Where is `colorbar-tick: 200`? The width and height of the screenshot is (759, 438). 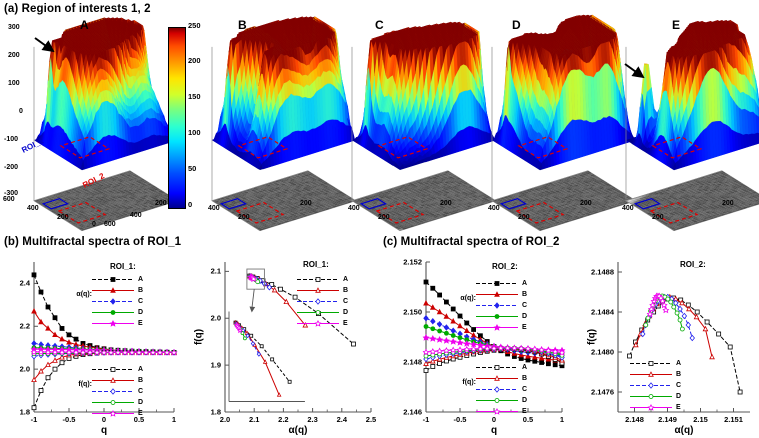 colorbar-tick: 200 is located at coordinates (194, 60).